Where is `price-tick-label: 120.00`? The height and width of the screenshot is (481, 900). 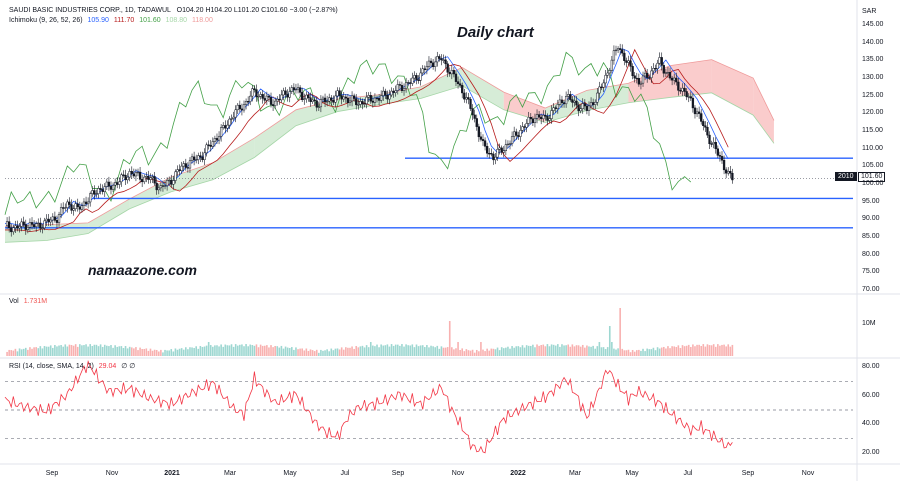
price-tick-label: 120.00 is located at coordinates (873, 113).